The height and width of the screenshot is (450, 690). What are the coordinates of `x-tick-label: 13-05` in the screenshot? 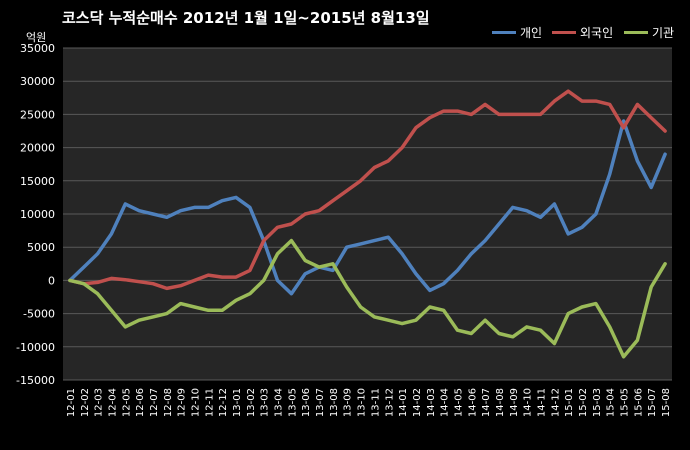 It's located at (292, 402).